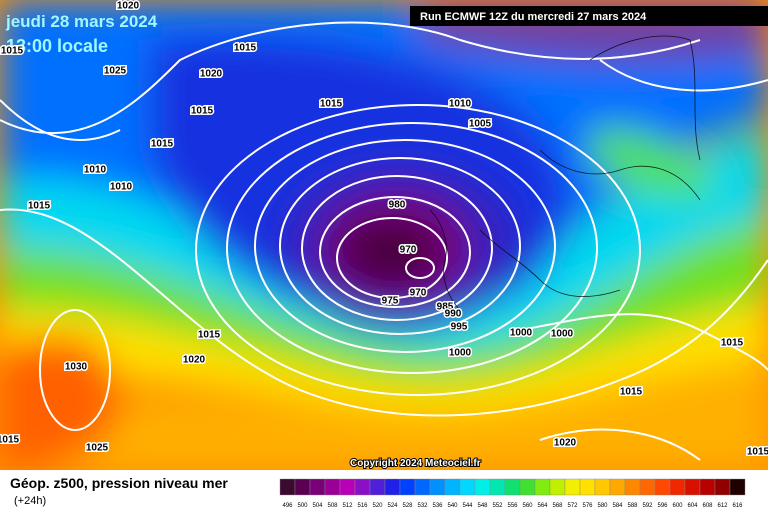 This screenshot has height=512, width=768. What do you see at coordinates (407, 506) in the screenshot?
I see `legend-label: 528` at bounding box center [407, 506].